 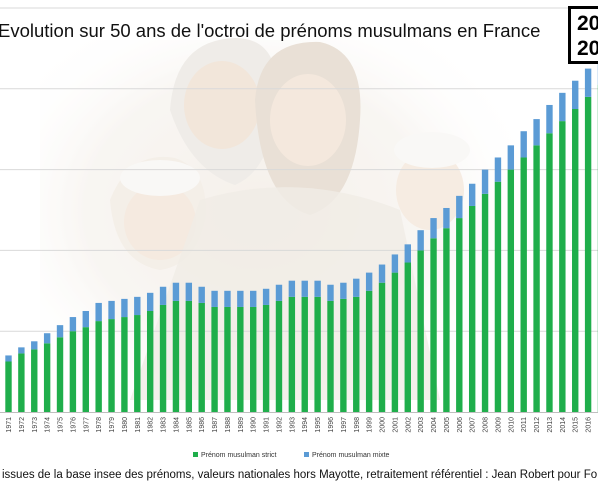 What do you see at coordinates (85, 369) in the screenshot?
I see `bar-strict-1977` at bounding box center [85, 369].